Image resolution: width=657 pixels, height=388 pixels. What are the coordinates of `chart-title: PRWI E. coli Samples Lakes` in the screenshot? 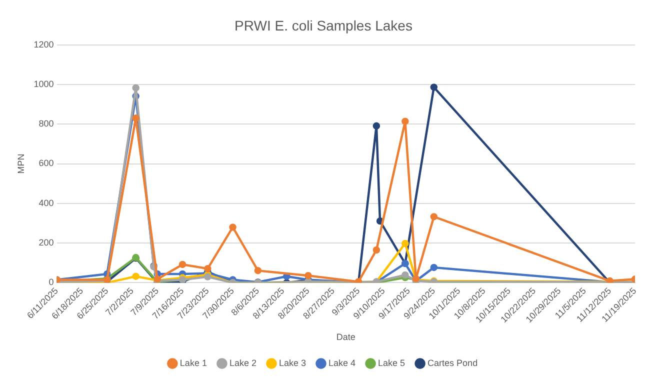 It's located at (323, 25).